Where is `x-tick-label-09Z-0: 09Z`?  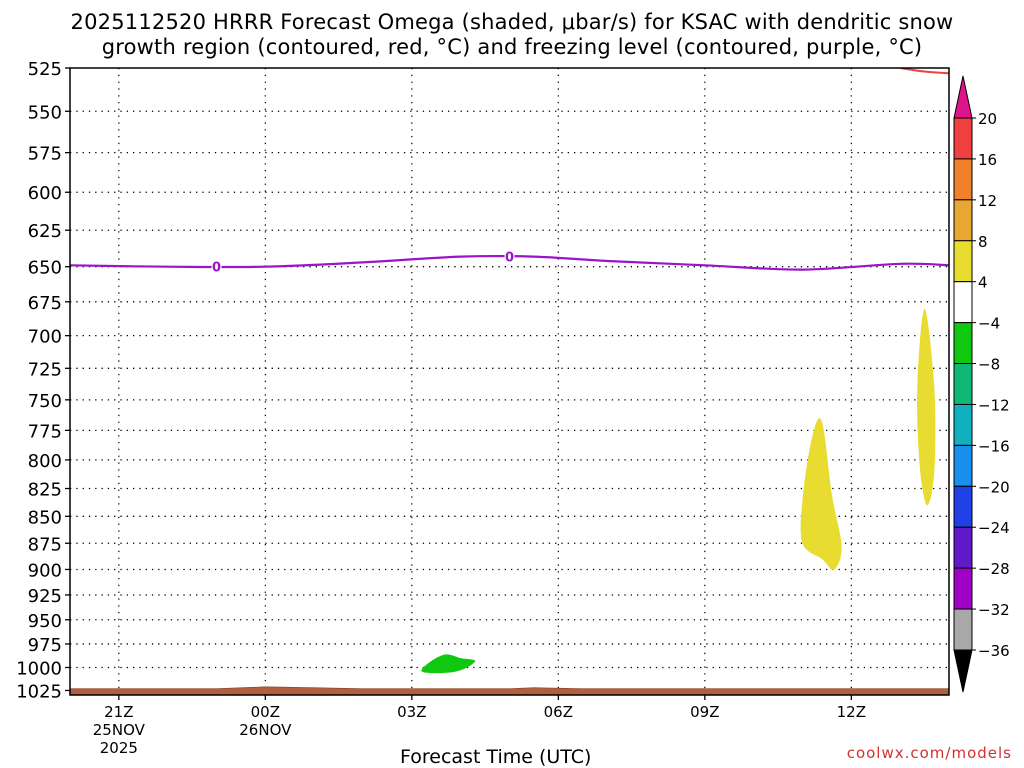 x-tick-label-09Z-0: 09Z is located at coordinates (704, 712).